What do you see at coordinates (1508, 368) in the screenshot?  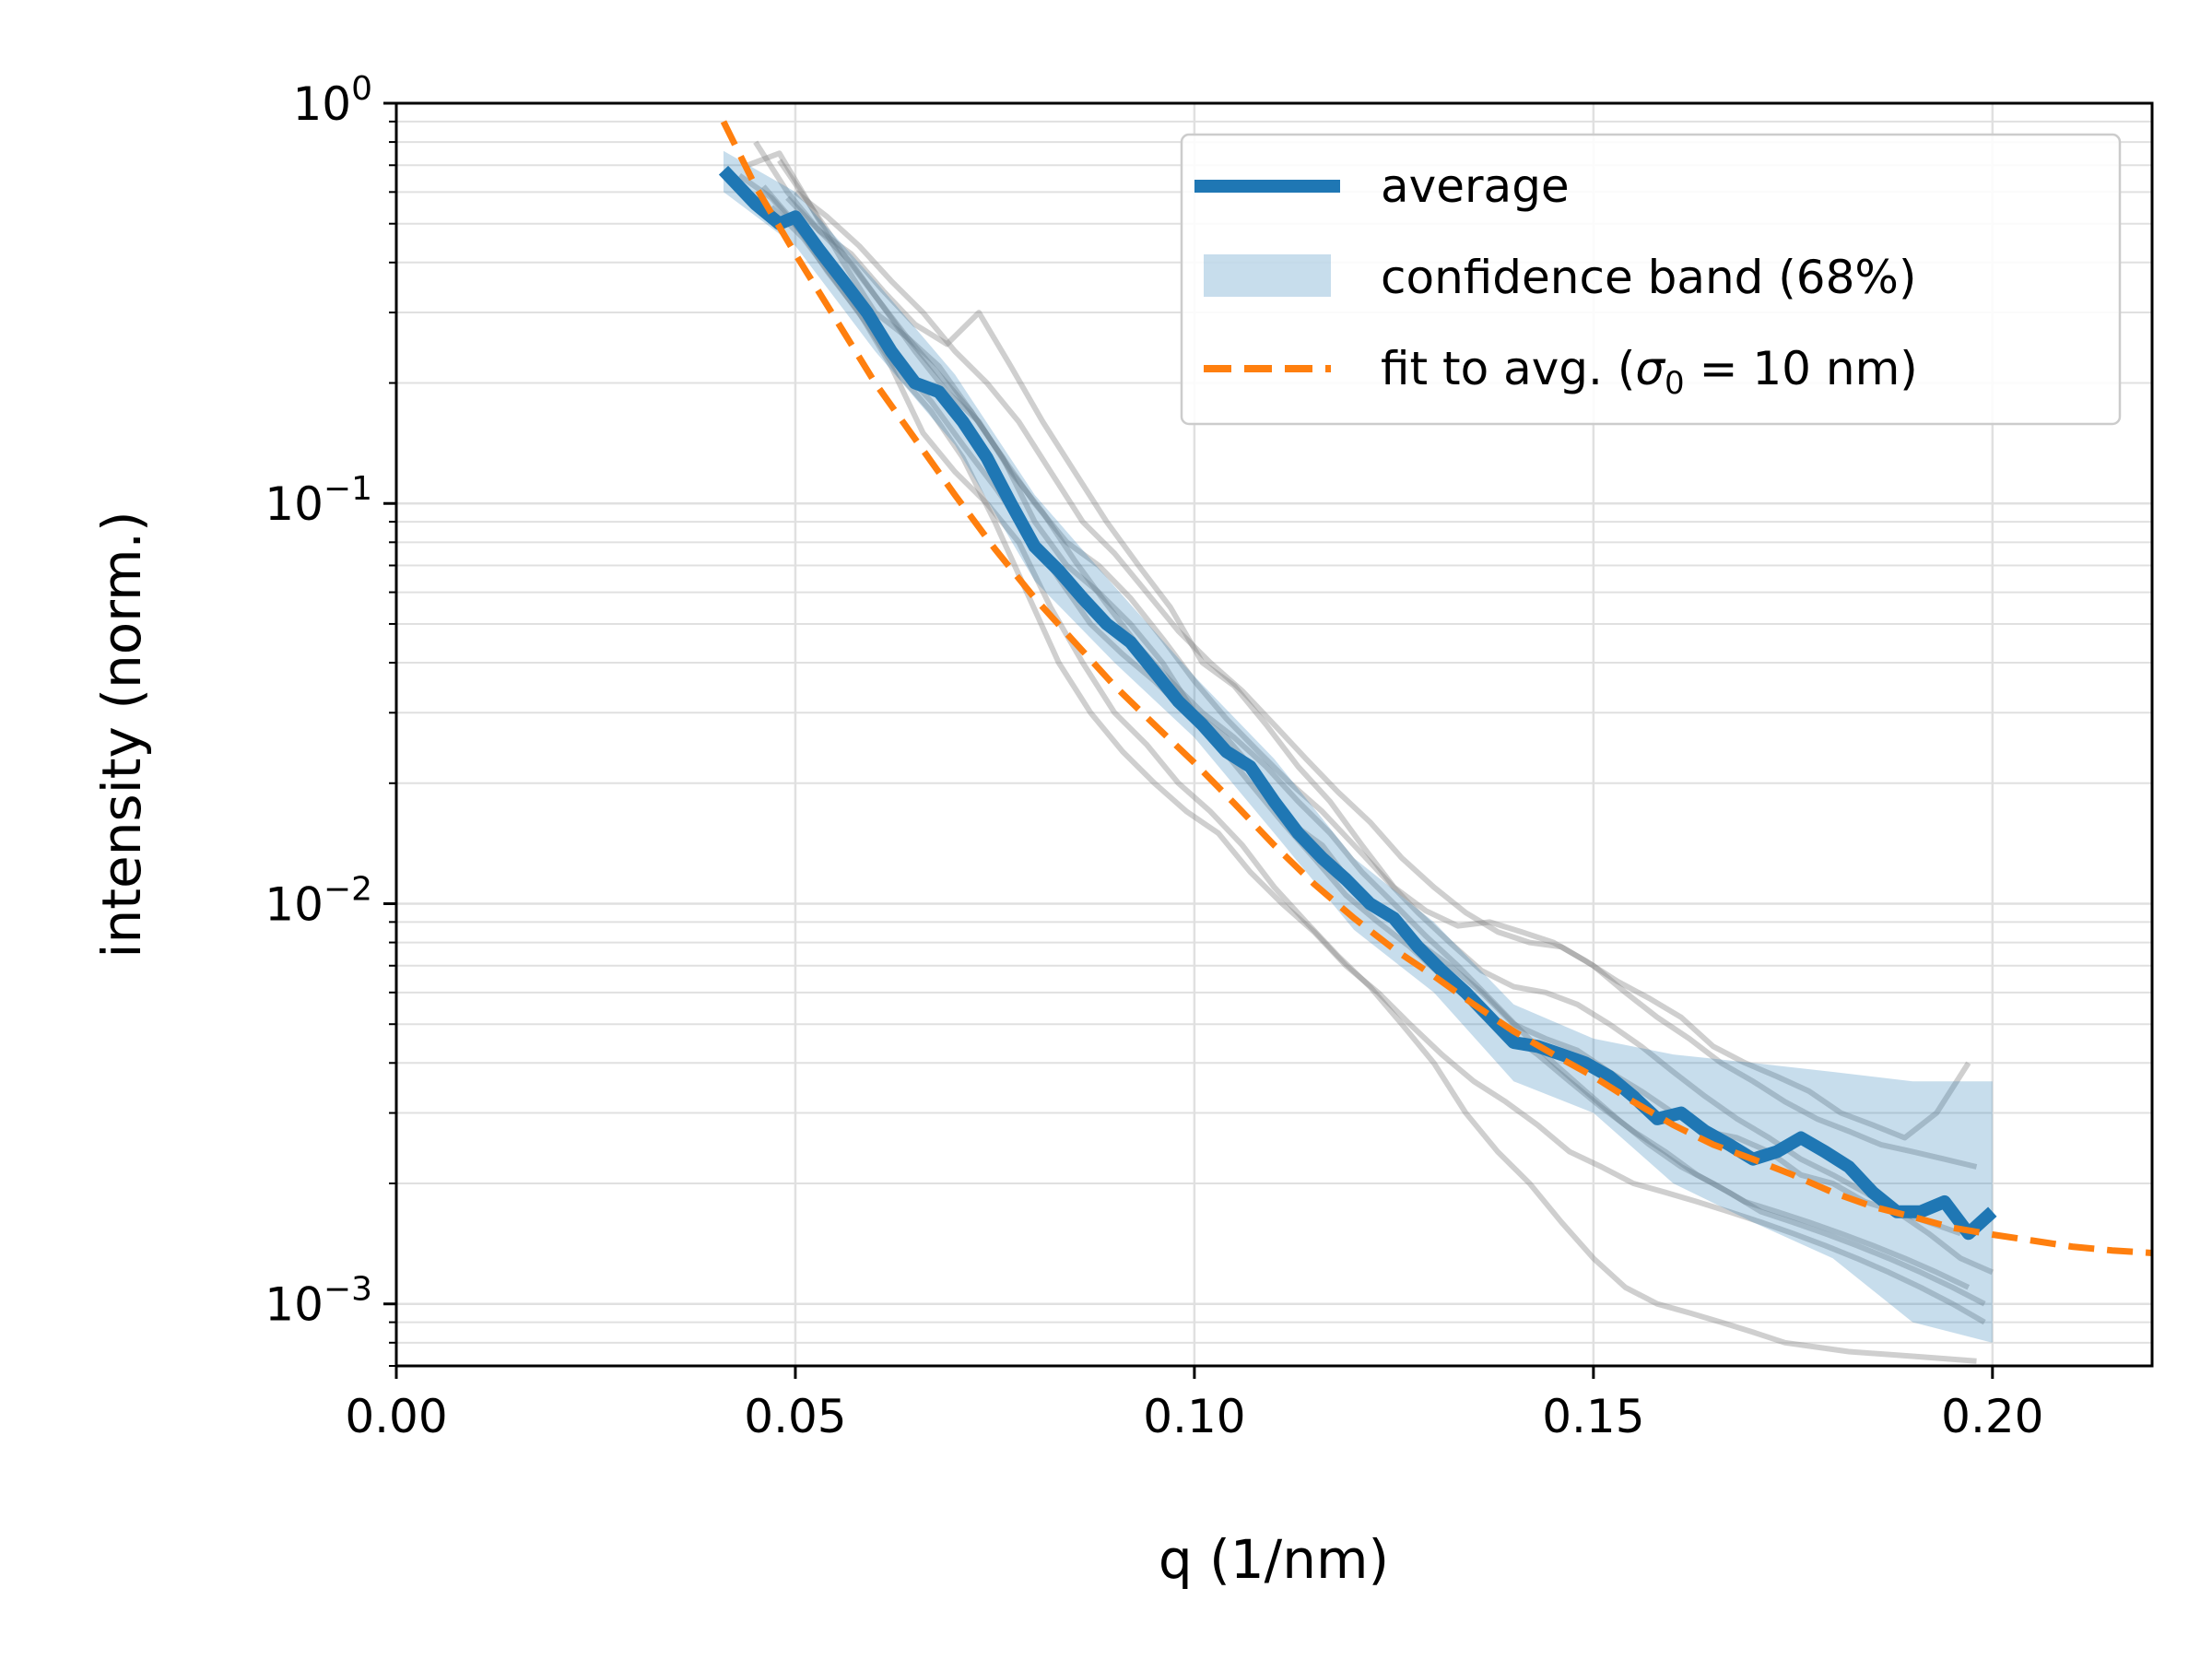 I see `legend-label-fit-text: fit to avg. (` at bounding box center [1508, 368].